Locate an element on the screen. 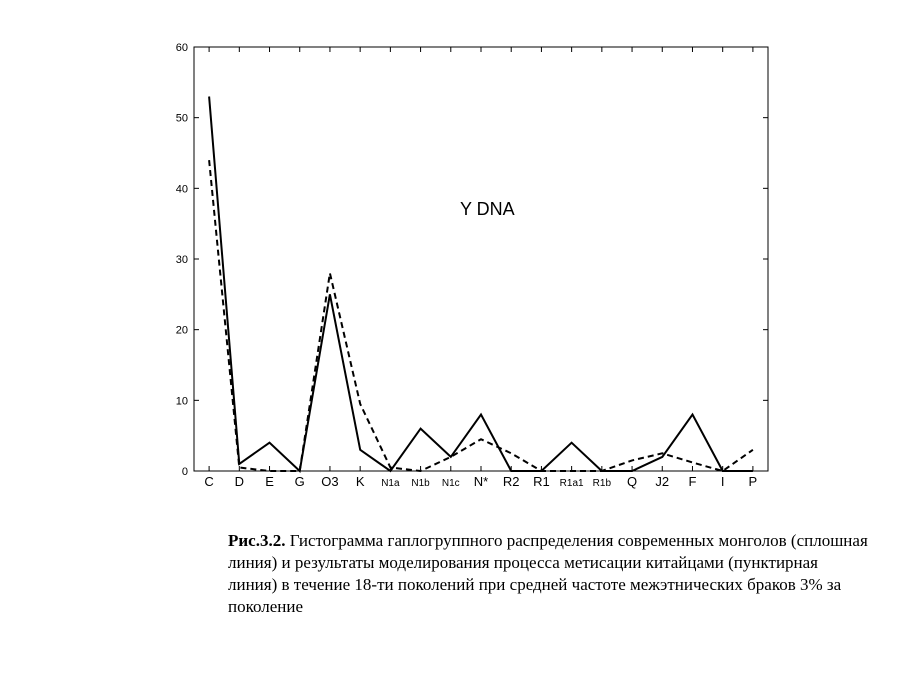 This screenshot has width=908, height=694. y-tick-label: 20 is located at coordinates (182, 331).